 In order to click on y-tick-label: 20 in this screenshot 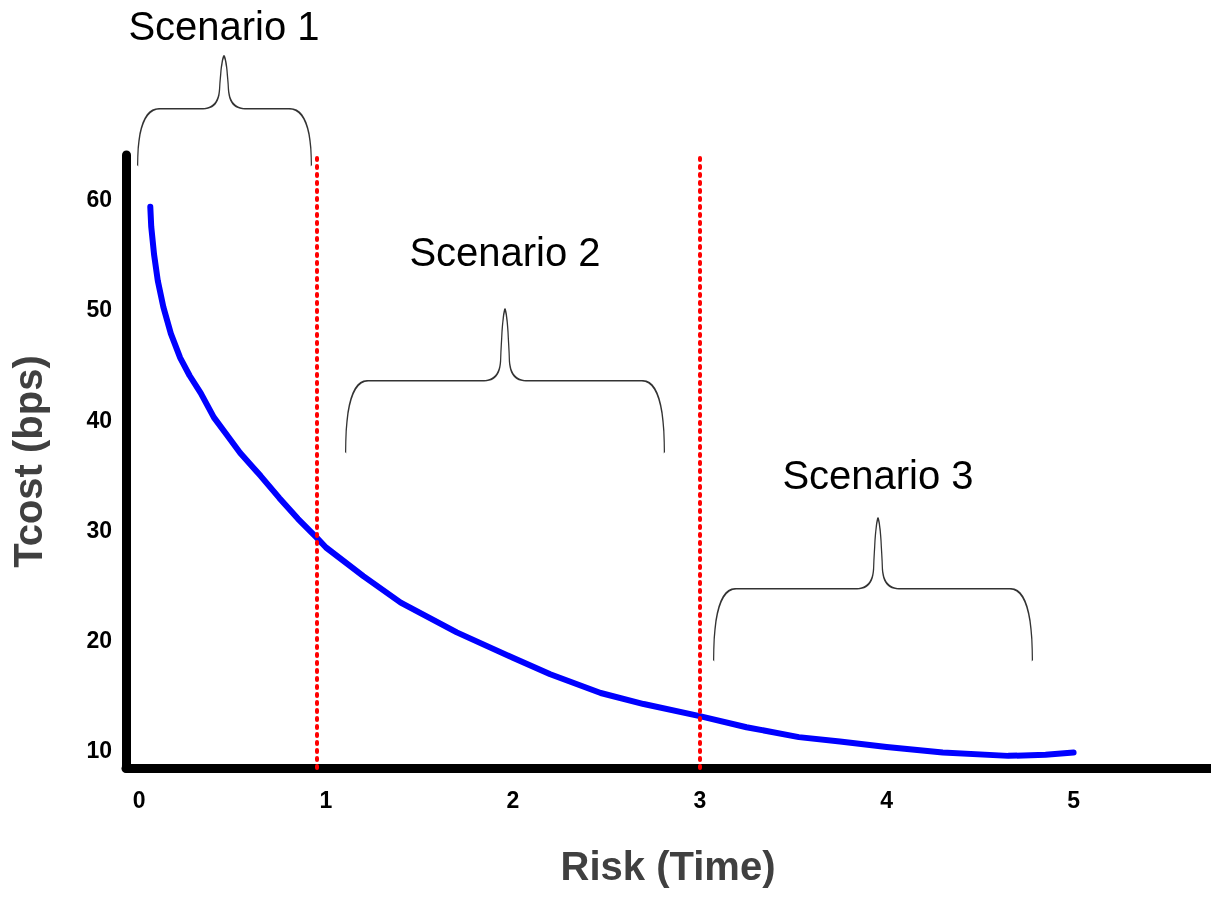, I will do `click(99, 640)`.